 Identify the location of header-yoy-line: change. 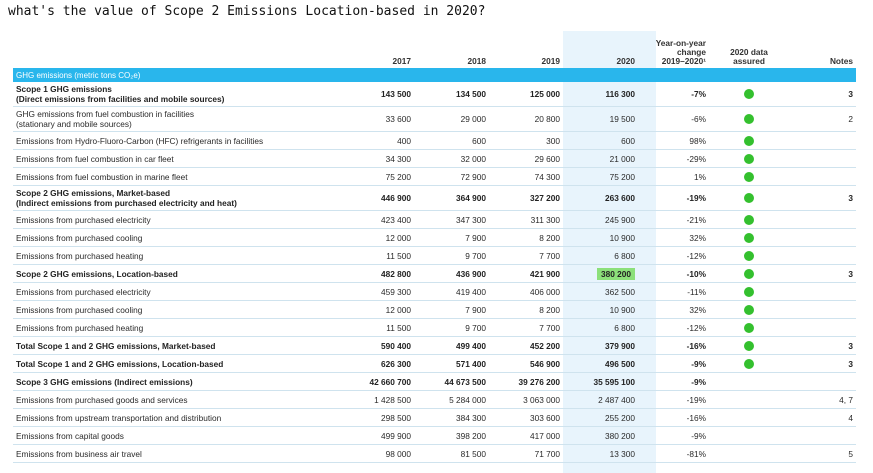
(691, 52).